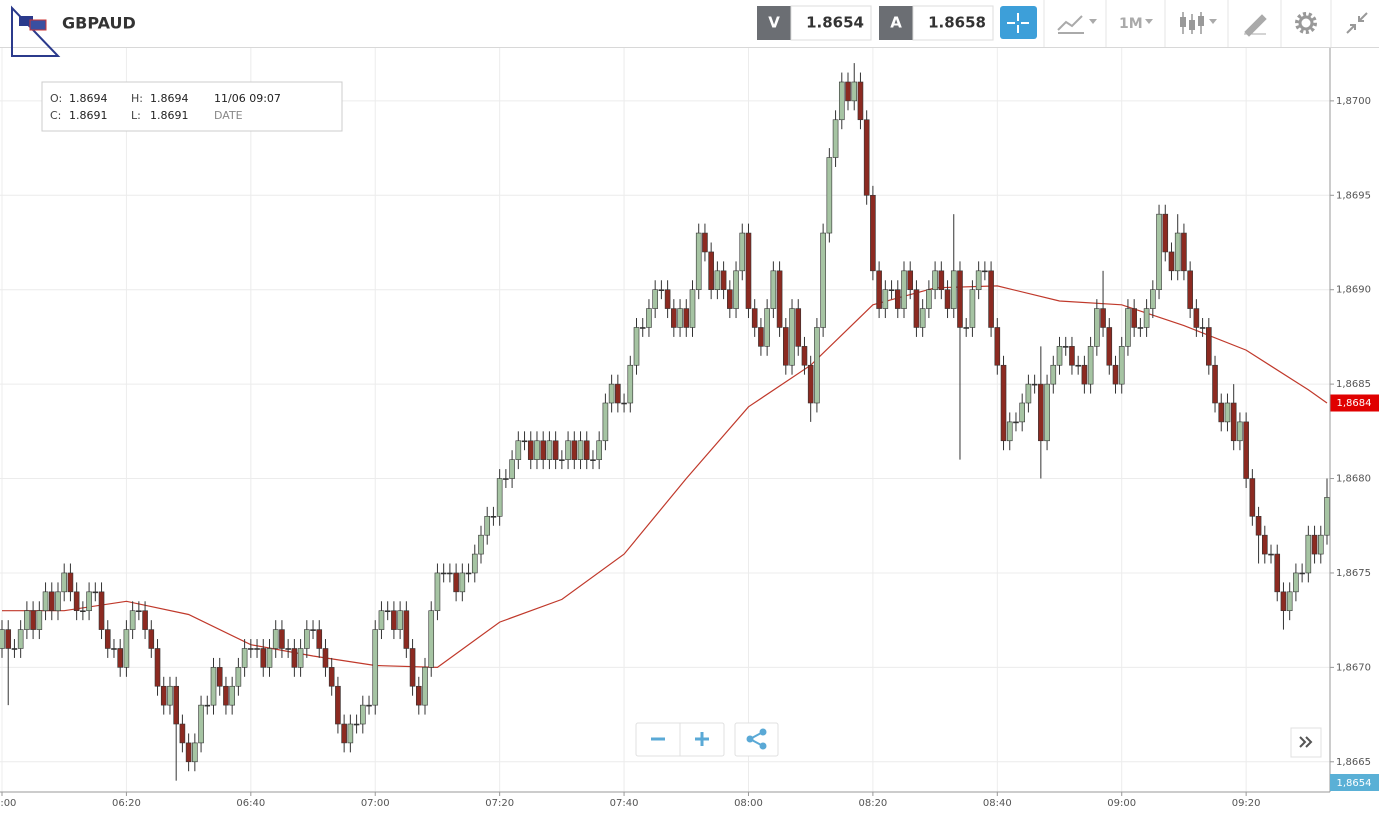 The height and width of the screenshot is (820, 1379). Describe the element at coordinates (1131, 24) in the screenshot. I see `timeframe: 1M` at that location.